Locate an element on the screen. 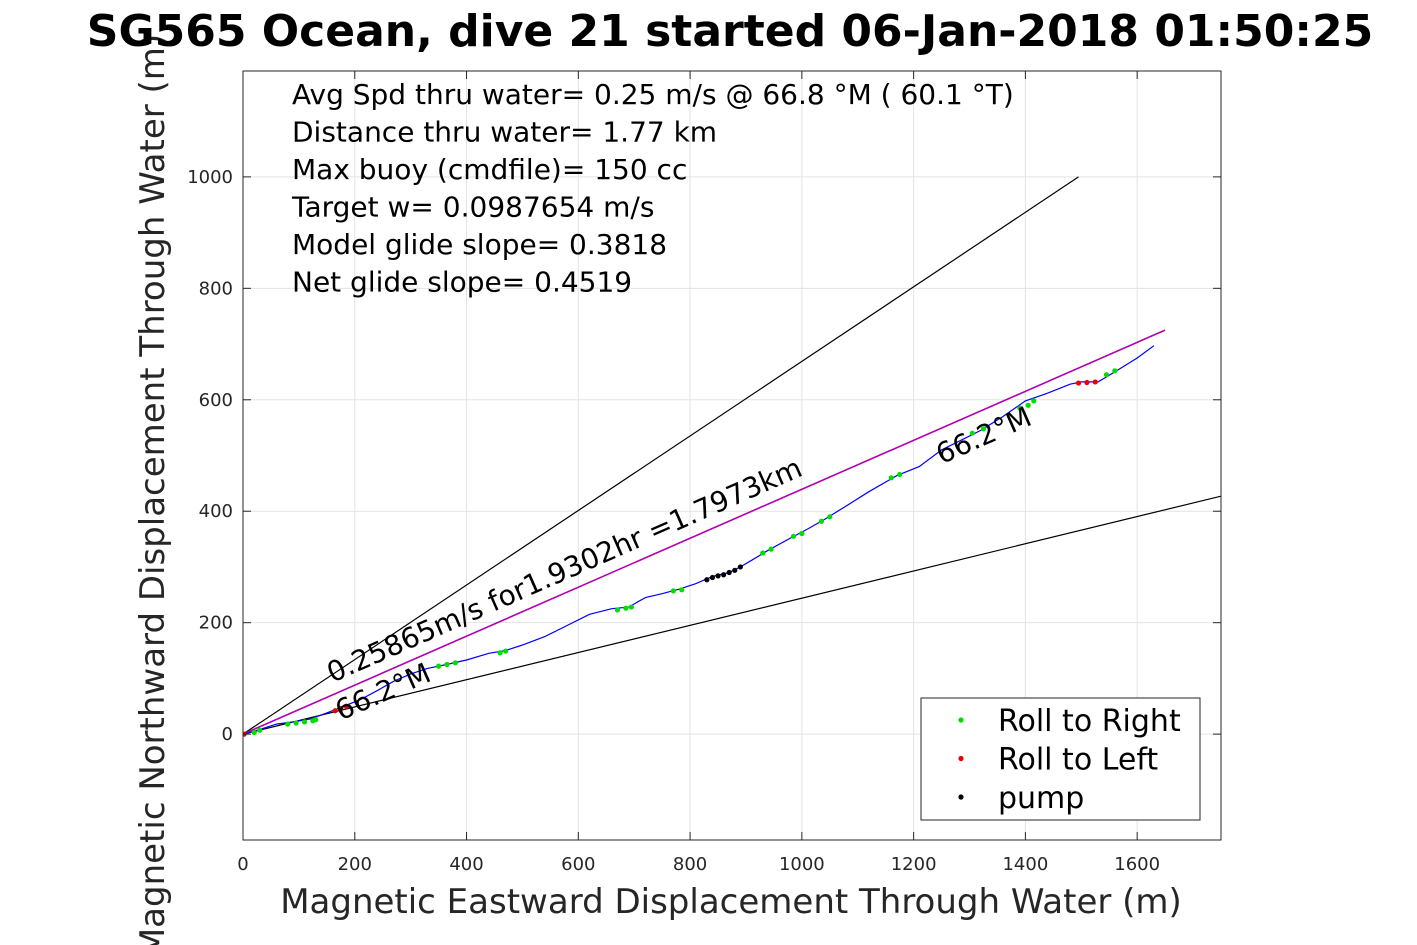  x-tick-label: 200 is located at coordinates (355, 864).